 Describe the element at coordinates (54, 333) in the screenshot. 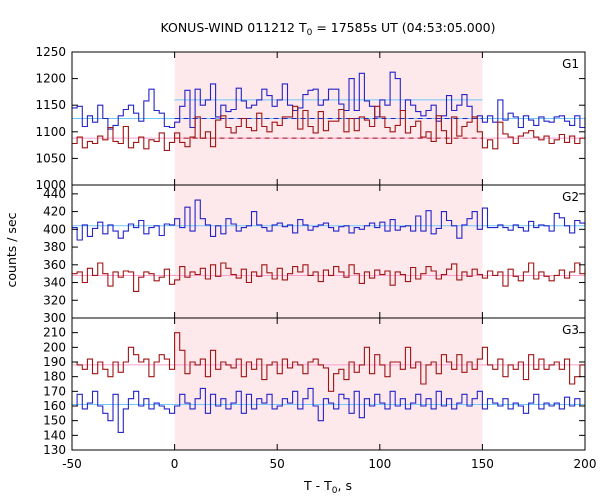

I see `y-tick-label: 210` at that location.